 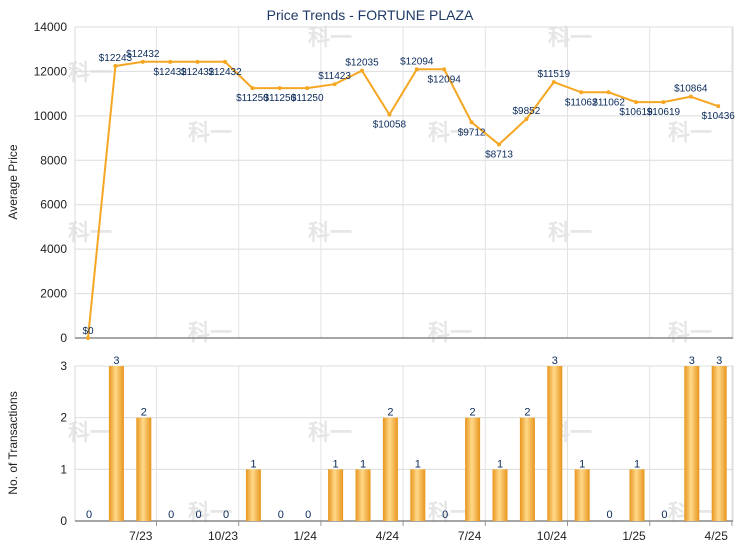 I want to click on bottom-y-tick-label: 3, so click(x=63, y=366).